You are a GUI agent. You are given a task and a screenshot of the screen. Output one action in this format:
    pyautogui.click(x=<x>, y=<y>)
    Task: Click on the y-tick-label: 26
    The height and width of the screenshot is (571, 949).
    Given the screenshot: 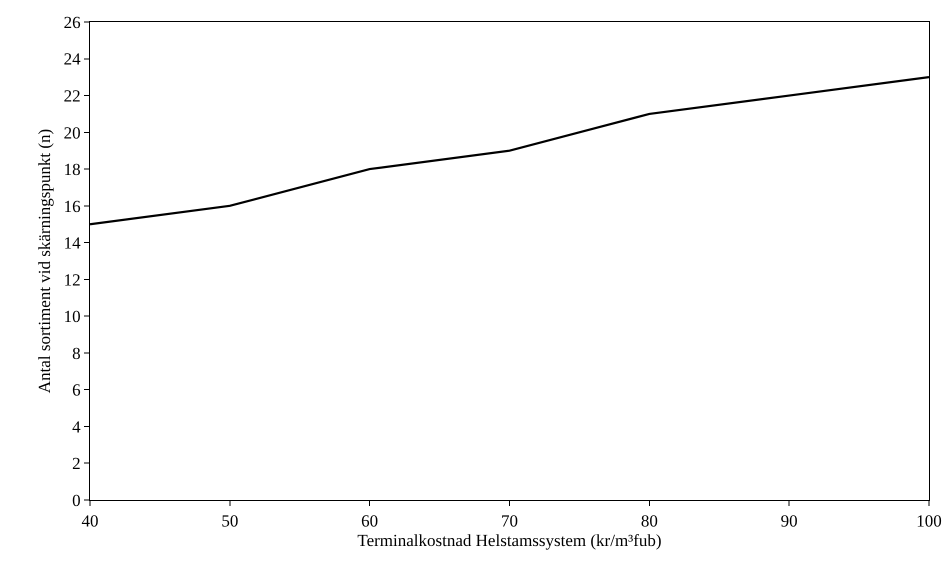 What is the action you would take?
    pyautogui.click(x=72, y=22)
    